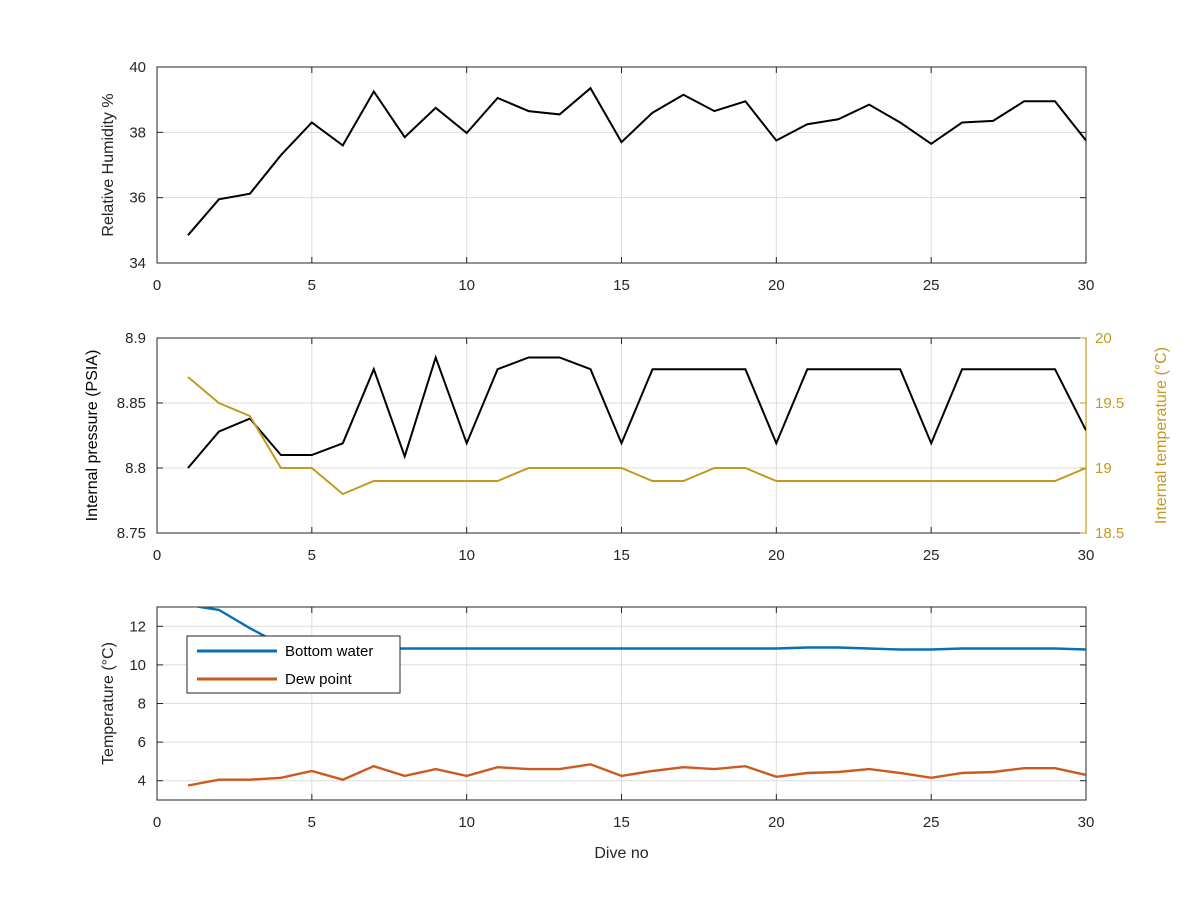 This screenshot has width=1200, height=900. Describe the element at coordinates (142, 742) in the screenshot. I see `y-tick-label: 6` at that location.